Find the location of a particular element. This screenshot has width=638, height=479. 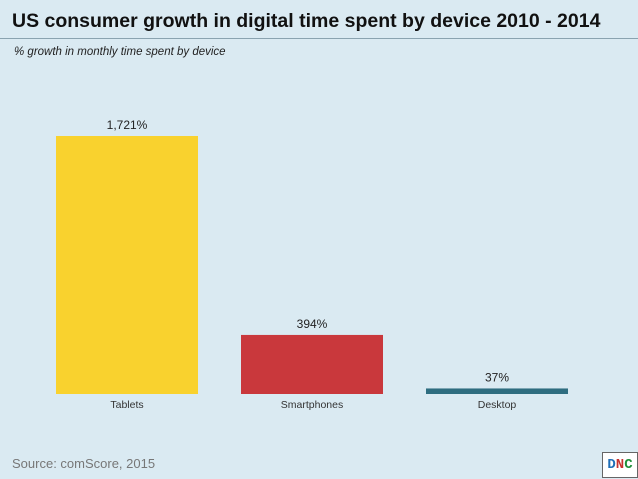

value-label-smartphones: 394% is located at coordinates (312, 324).